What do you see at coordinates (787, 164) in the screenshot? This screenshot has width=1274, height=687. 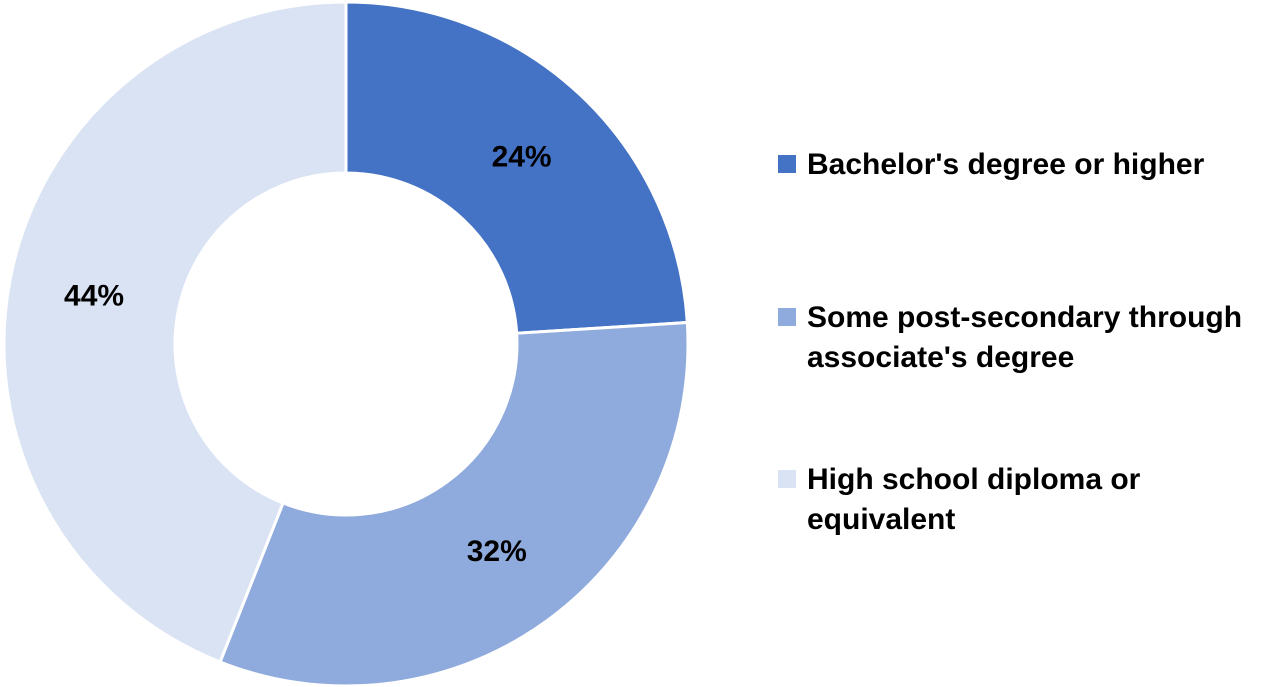 I see `legend-swatch-bachelors` at bounding box center [787, 164].